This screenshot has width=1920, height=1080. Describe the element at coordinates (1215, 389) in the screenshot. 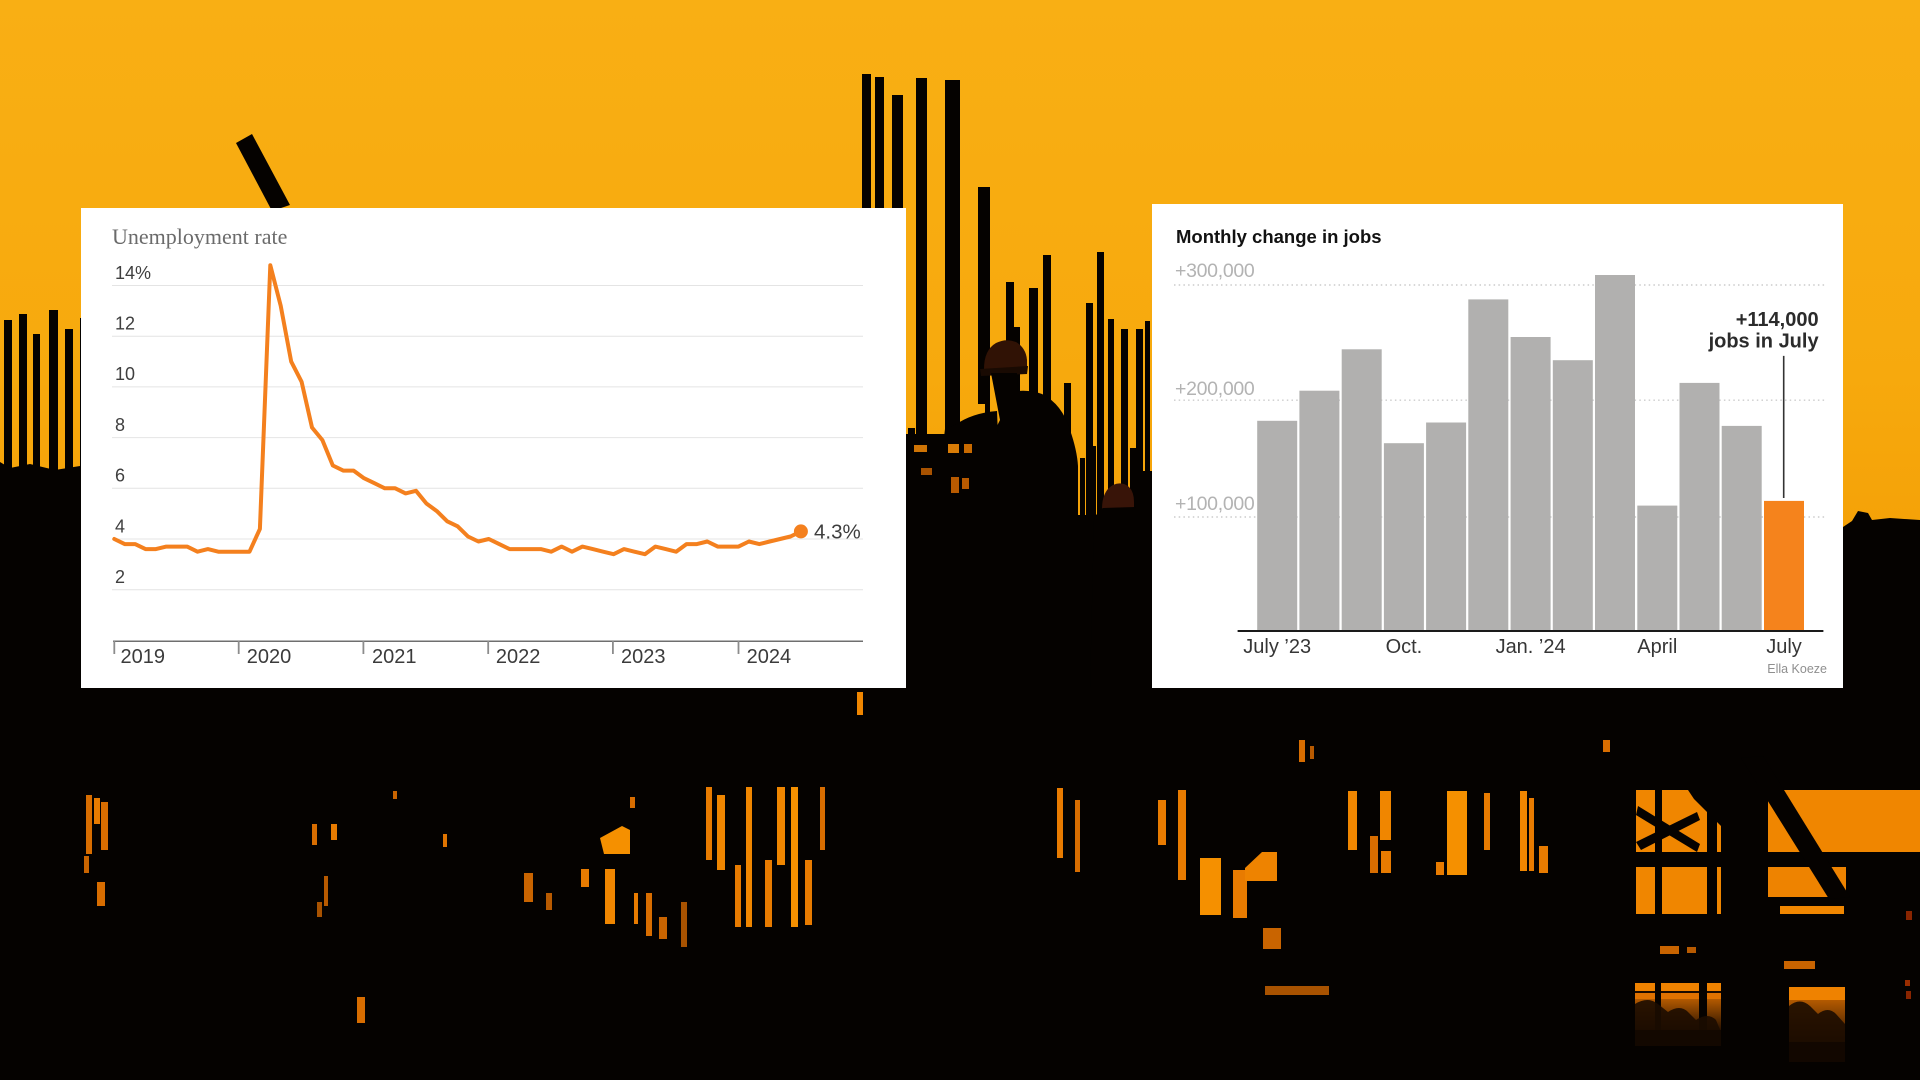

I see `svg-text: +200,000` at that location.